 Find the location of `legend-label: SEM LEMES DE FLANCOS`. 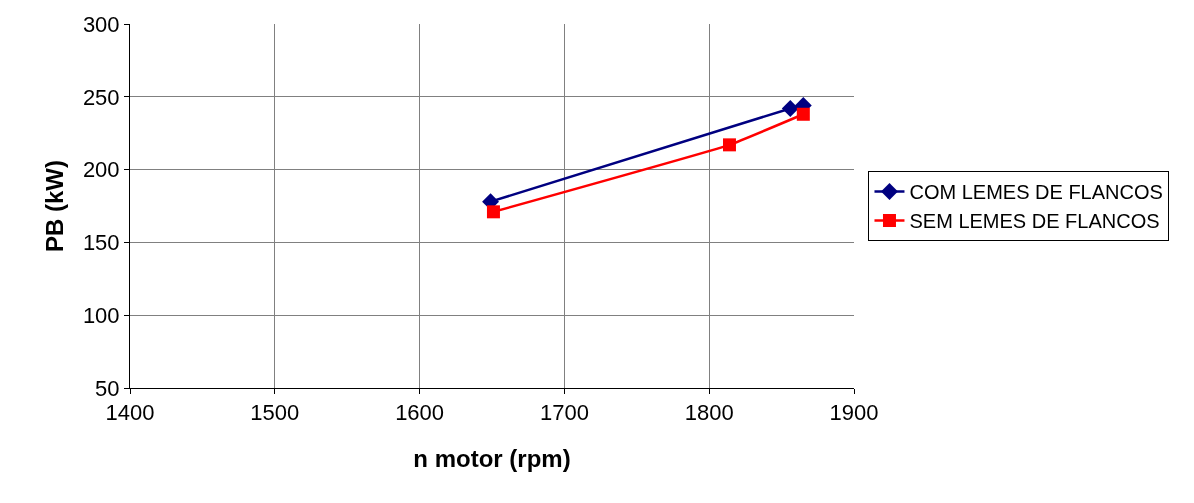

legend-label: SEM LEMES DE FLANCOS is located at coordinates (1034, 221).